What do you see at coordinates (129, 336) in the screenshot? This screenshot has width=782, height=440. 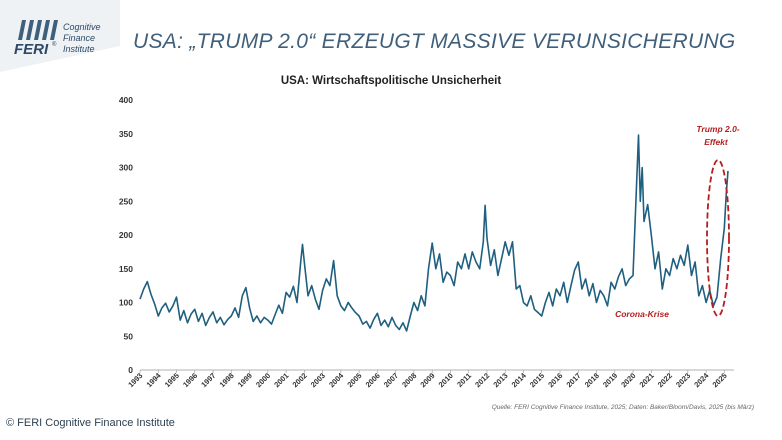 I see `y-tick-label: 50` at bounding box center [129, 336].